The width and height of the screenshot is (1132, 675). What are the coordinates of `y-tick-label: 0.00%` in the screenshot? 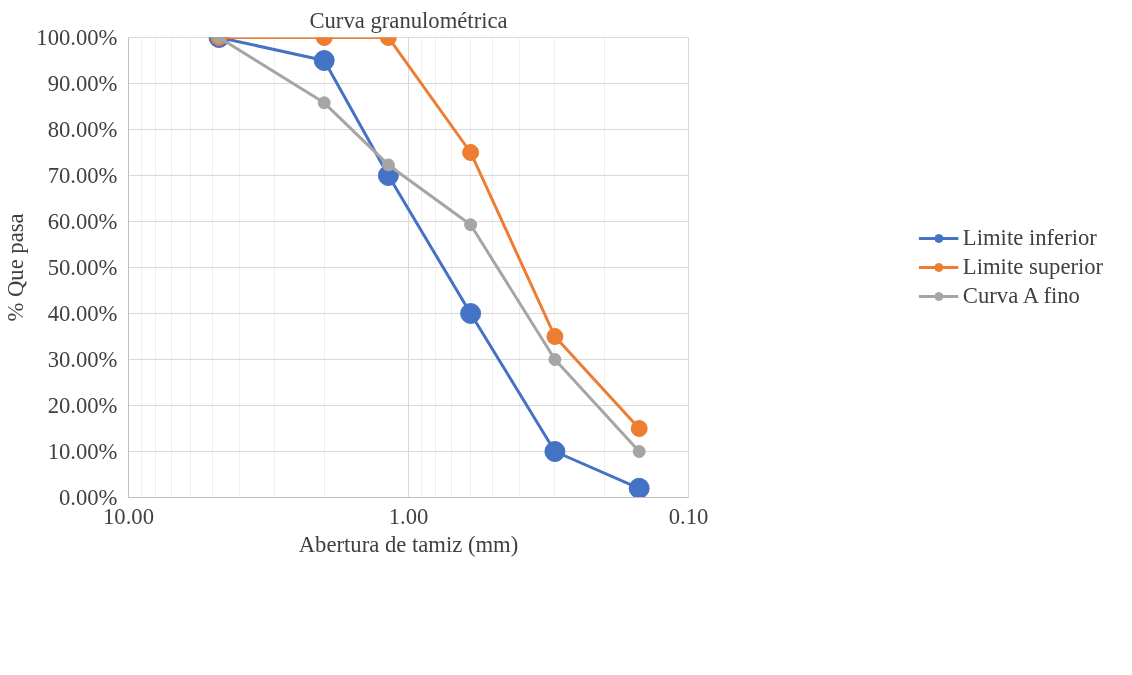 It's located at (88, 497).